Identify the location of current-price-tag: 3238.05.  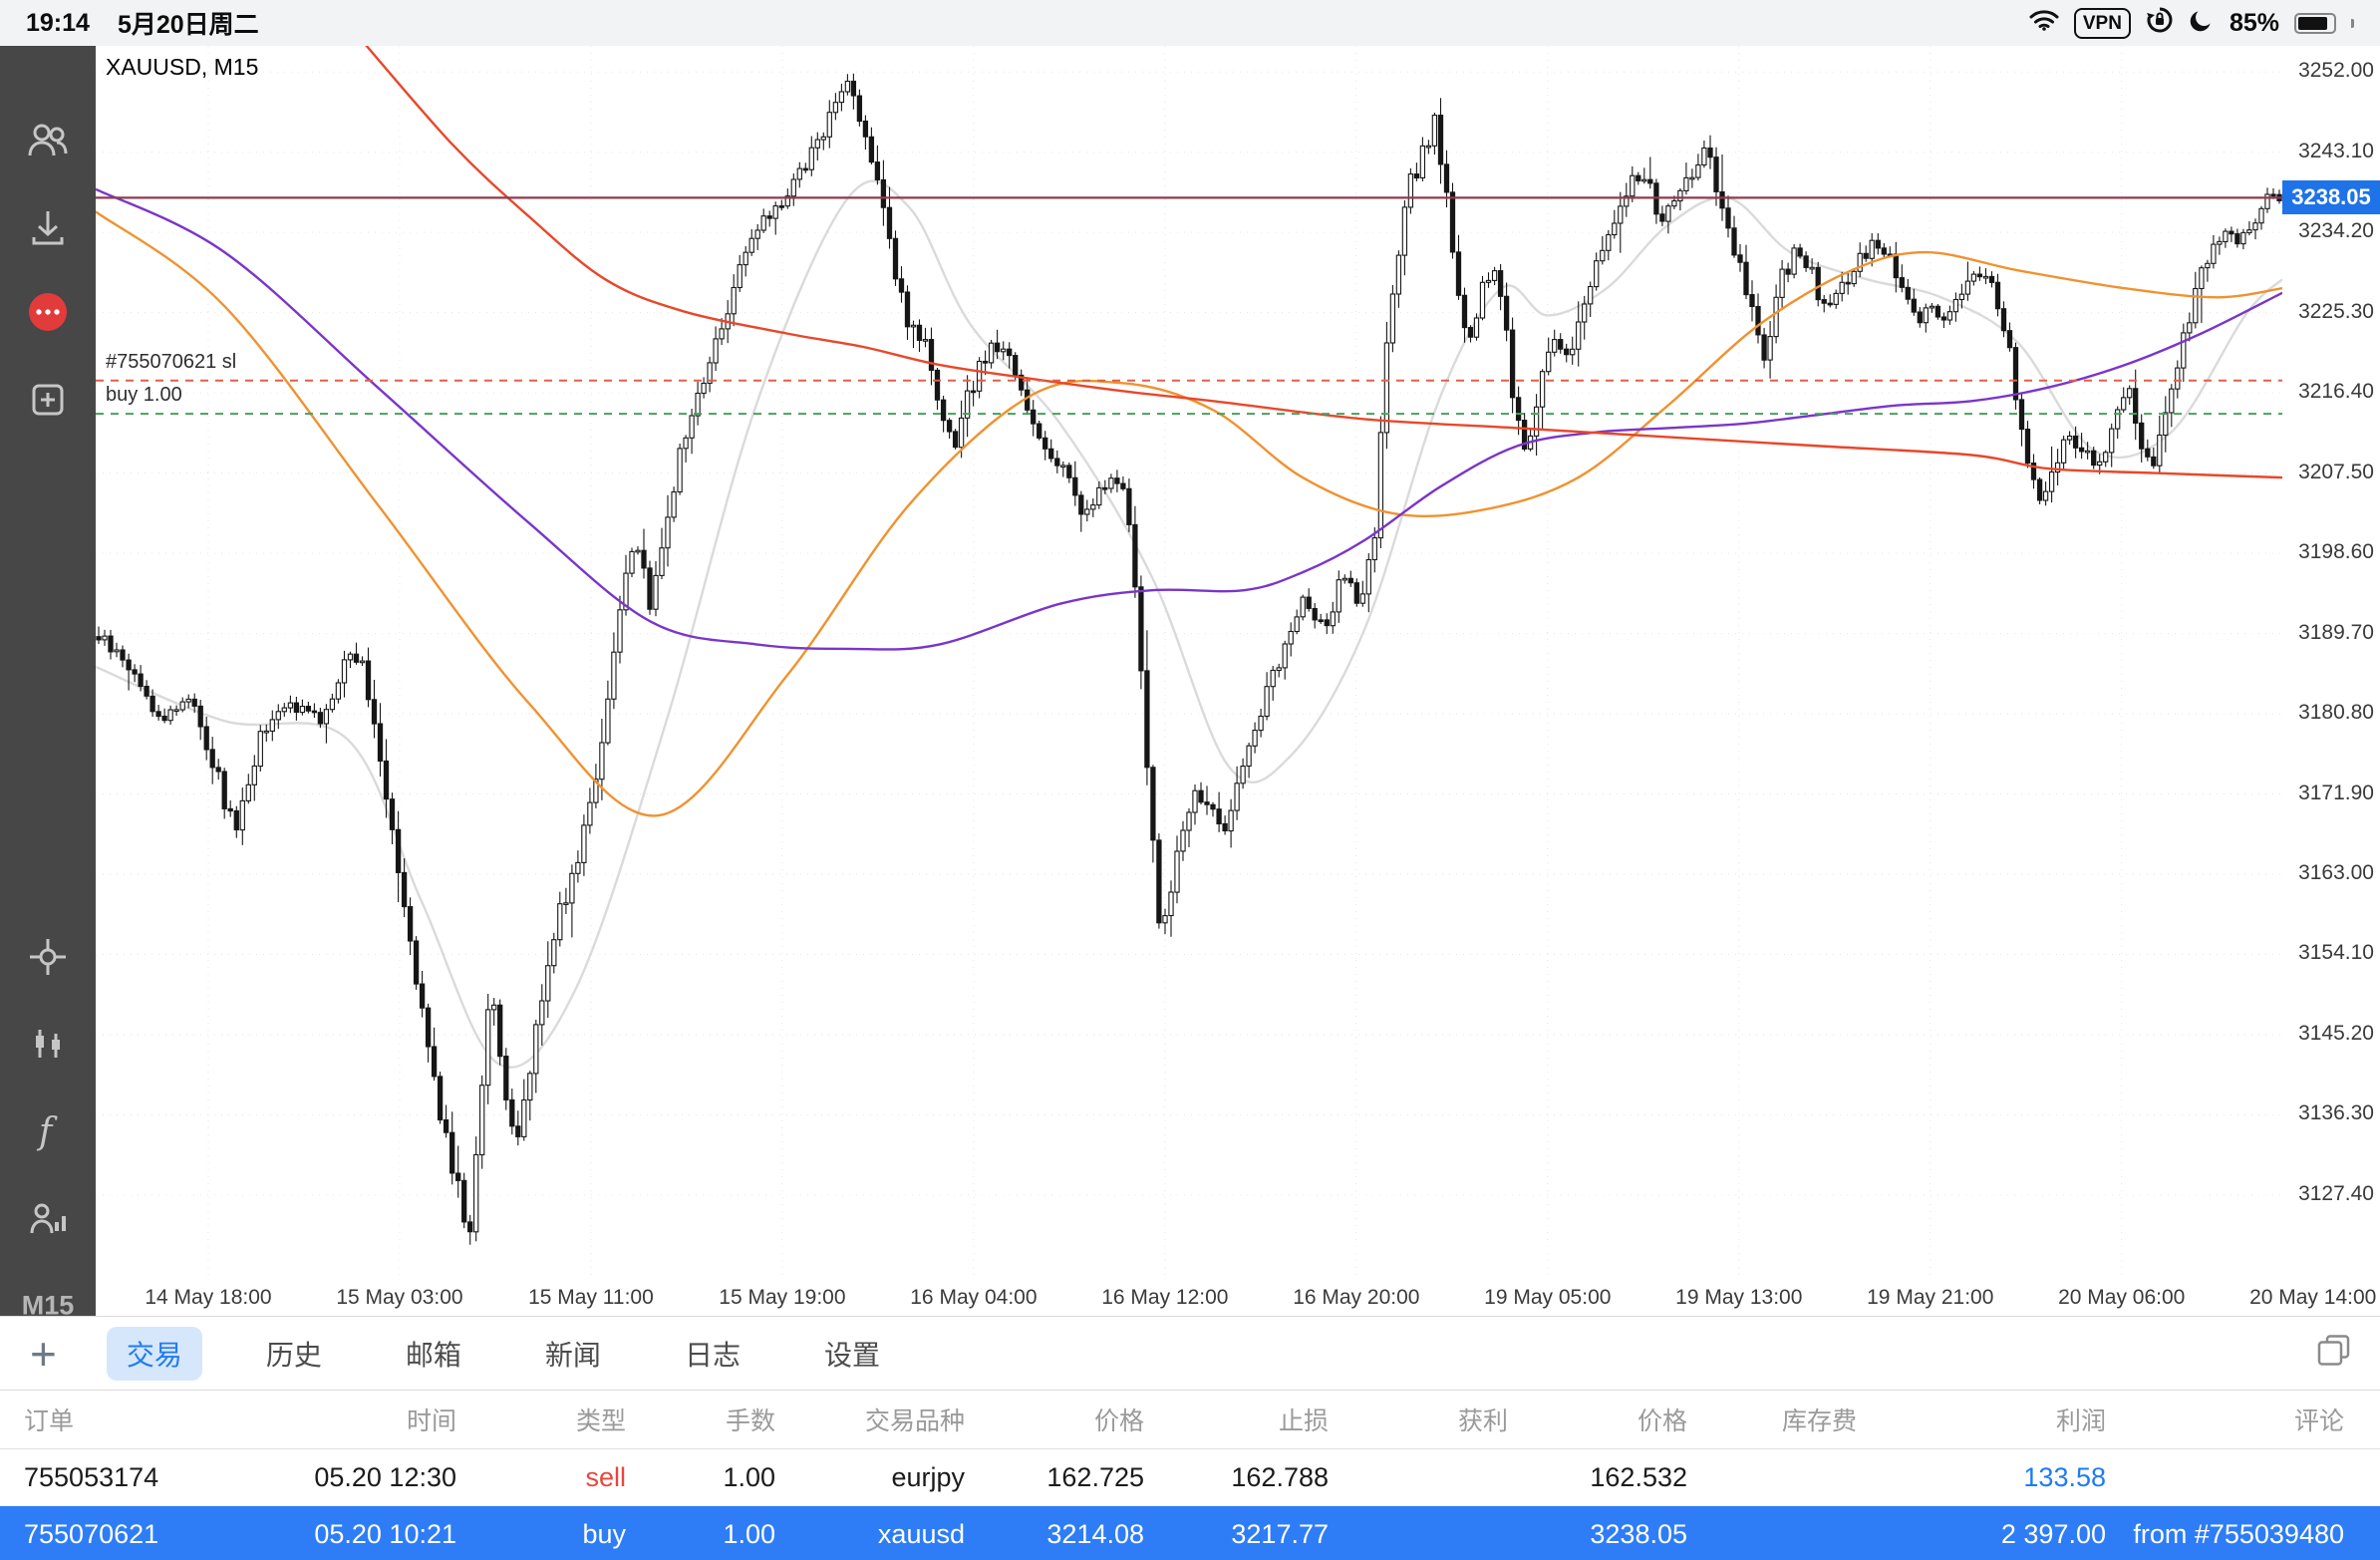
(2331, 197).